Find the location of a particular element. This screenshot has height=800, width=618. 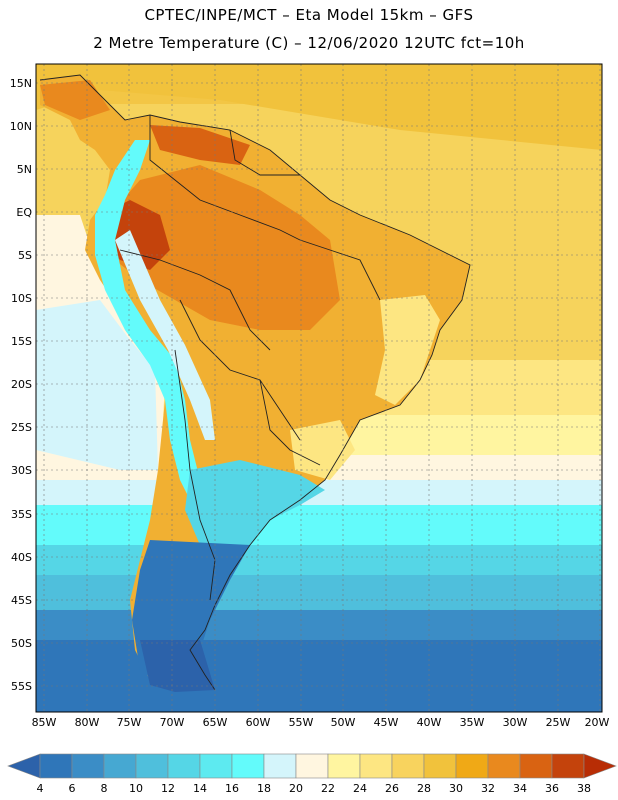

lon-label: 25W is located at coordinates (558, 722).